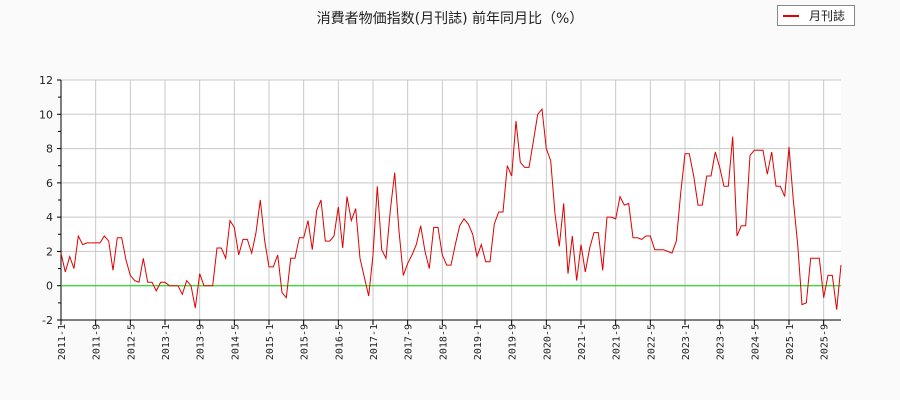 The height and width of the screenshot is (400, 900). What do you see at coordinates (478, 342) in the screenshot?
I see `x-tick-label: 2019-1` at bounding box center [478, 342].